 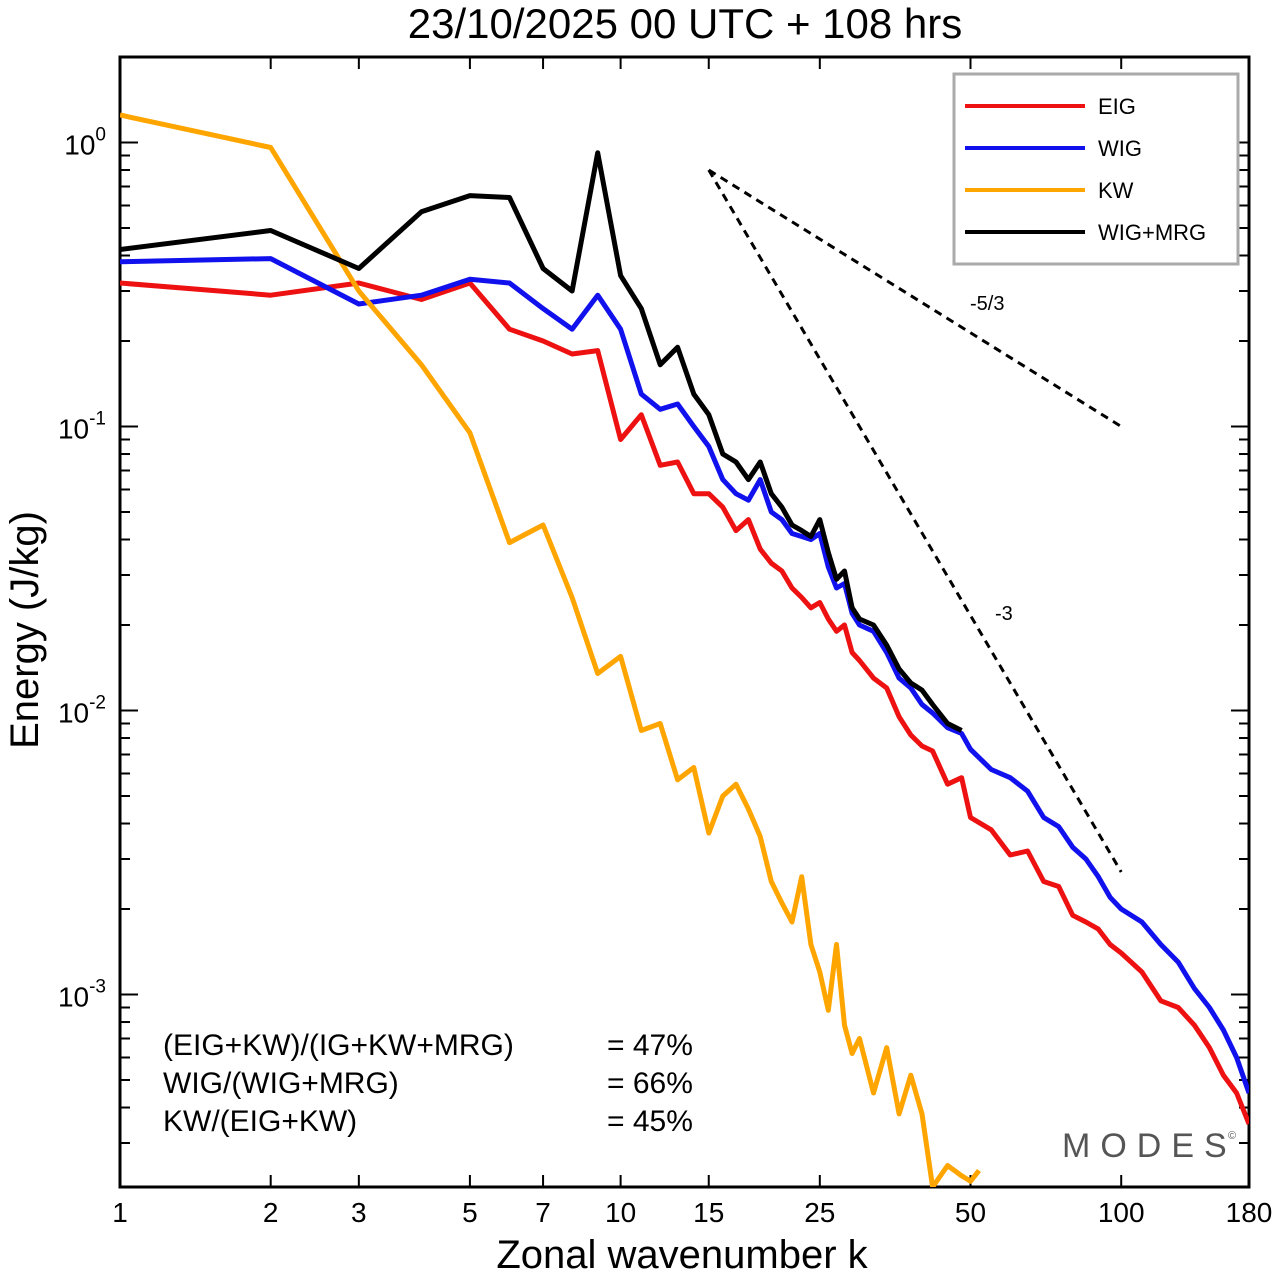 What do you see at coordinates (1249, 1212) in the screenshot?
I see `x-tick-label: 180` at bounding box center [1249, 1212].